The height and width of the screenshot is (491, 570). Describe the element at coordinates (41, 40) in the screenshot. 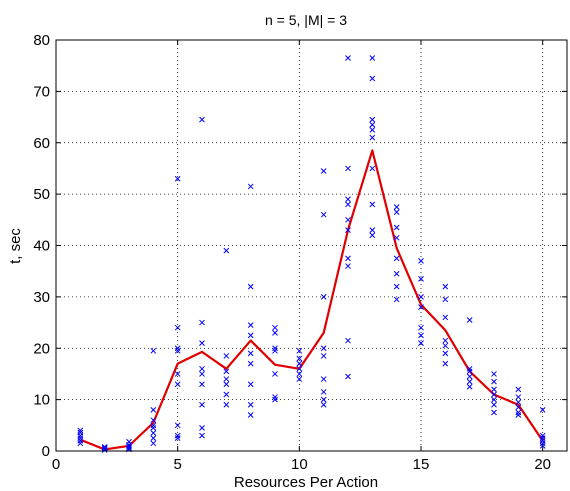

I see `y-tick-label: 80` at that location.